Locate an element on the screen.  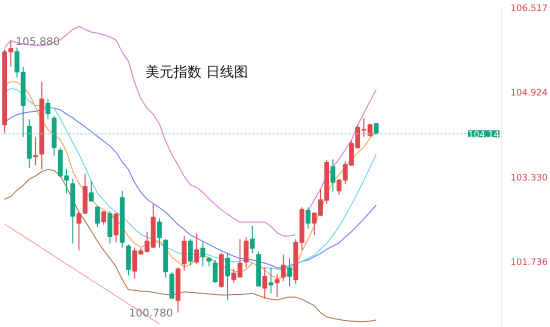
y-tick-label: 104.924 is located at coordinates (529, 93).